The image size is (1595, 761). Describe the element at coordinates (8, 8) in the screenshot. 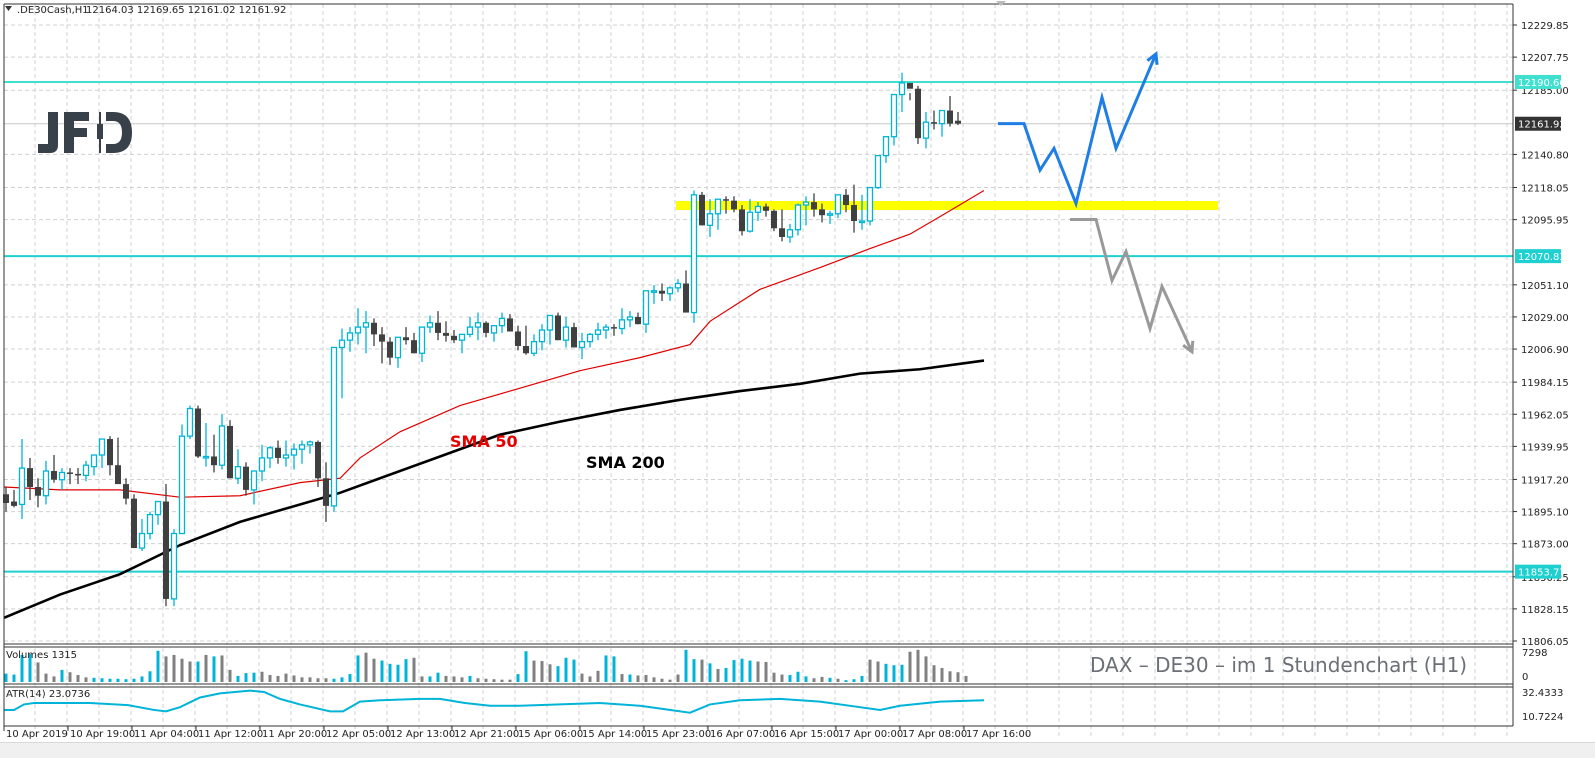

I see `triangle-down-icon` at that location.